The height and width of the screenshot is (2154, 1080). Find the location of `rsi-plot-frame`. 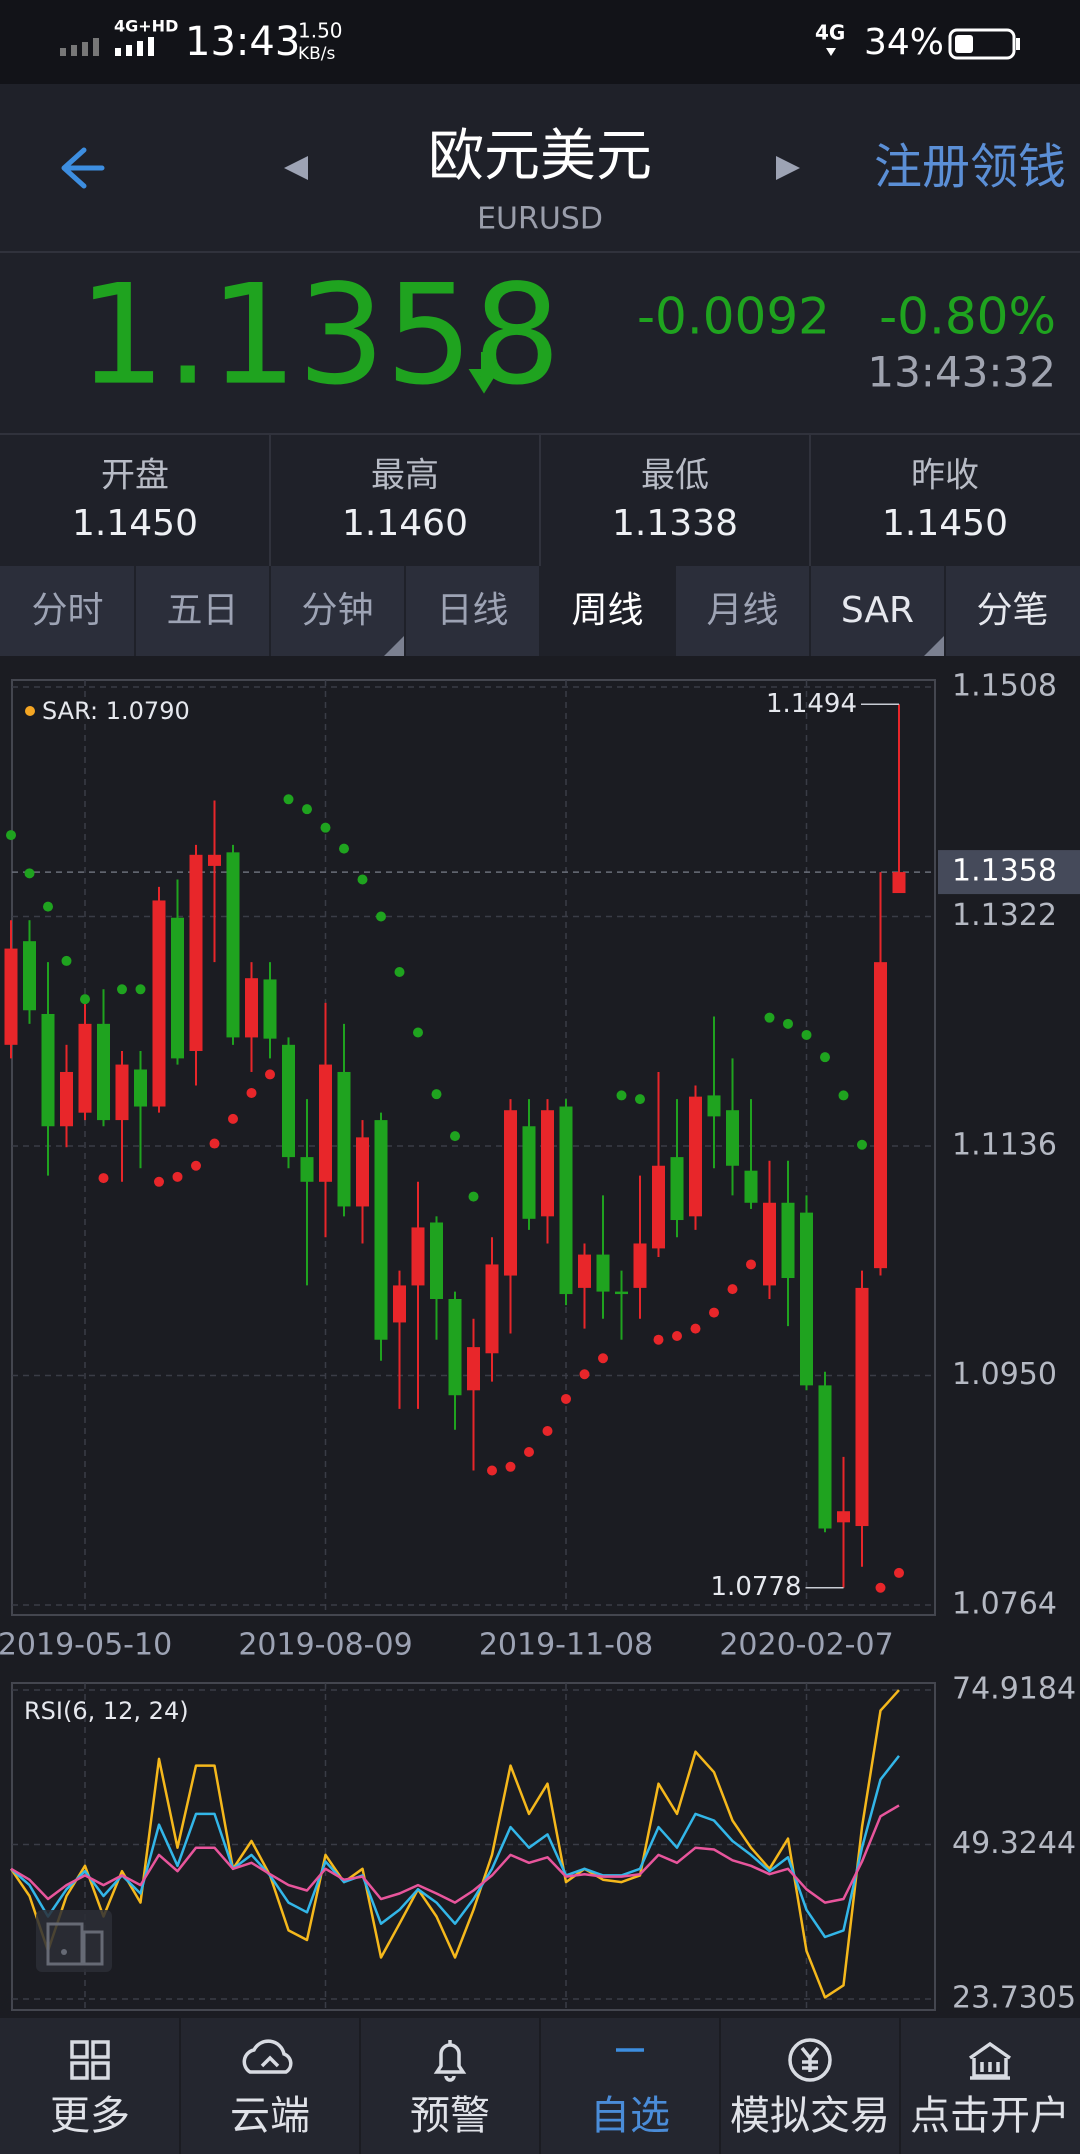

rsi-plot-frame is located at coordinates (473, 1846).